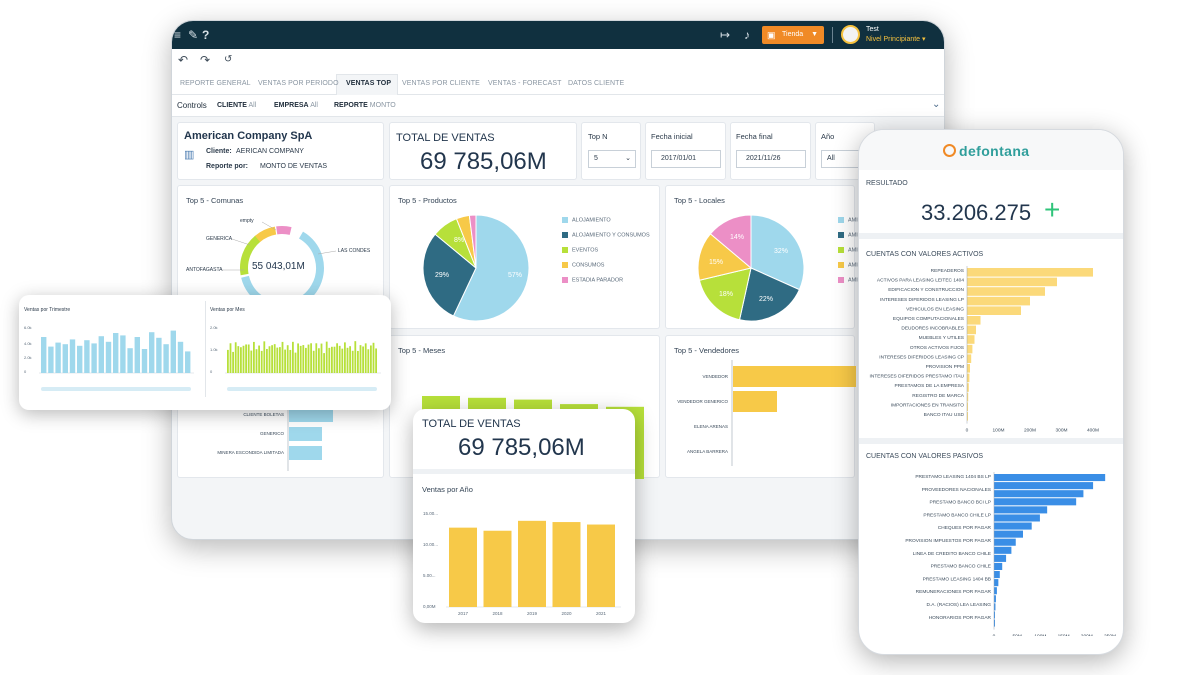  I want to click on x-tick: 250M, so click(1110, 635).